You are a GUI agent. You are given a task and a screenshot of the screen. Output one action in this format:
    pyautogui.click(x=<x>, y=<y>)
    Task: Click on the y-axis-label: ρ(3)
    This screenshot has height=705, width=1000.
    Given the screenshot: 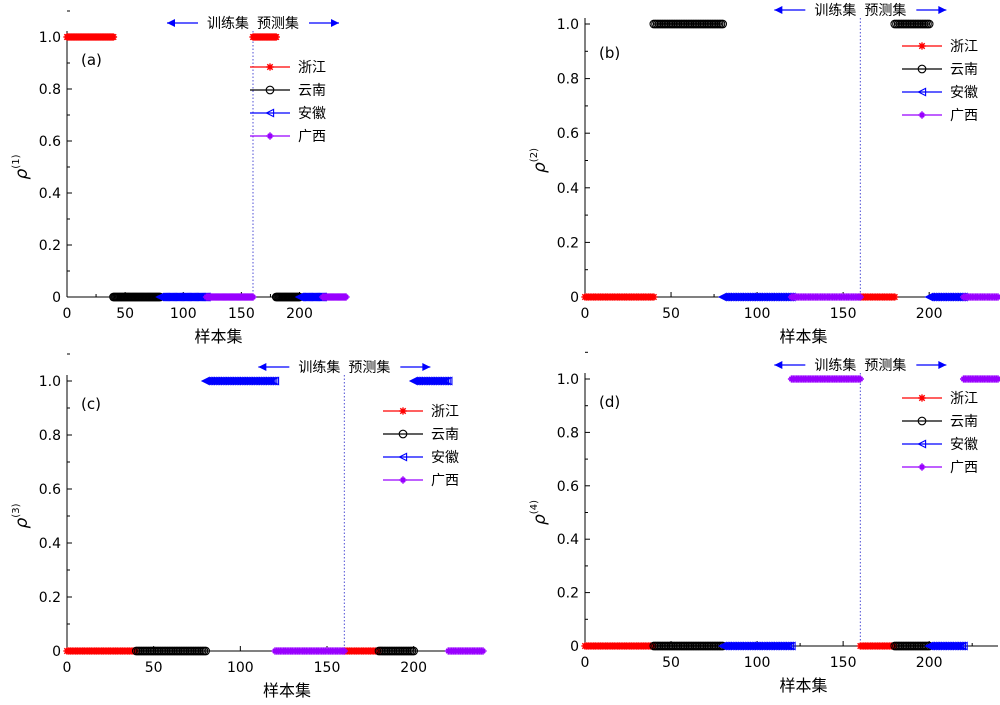 What is the action you would take?
    pyautogui.click(x=21, y=515)
    